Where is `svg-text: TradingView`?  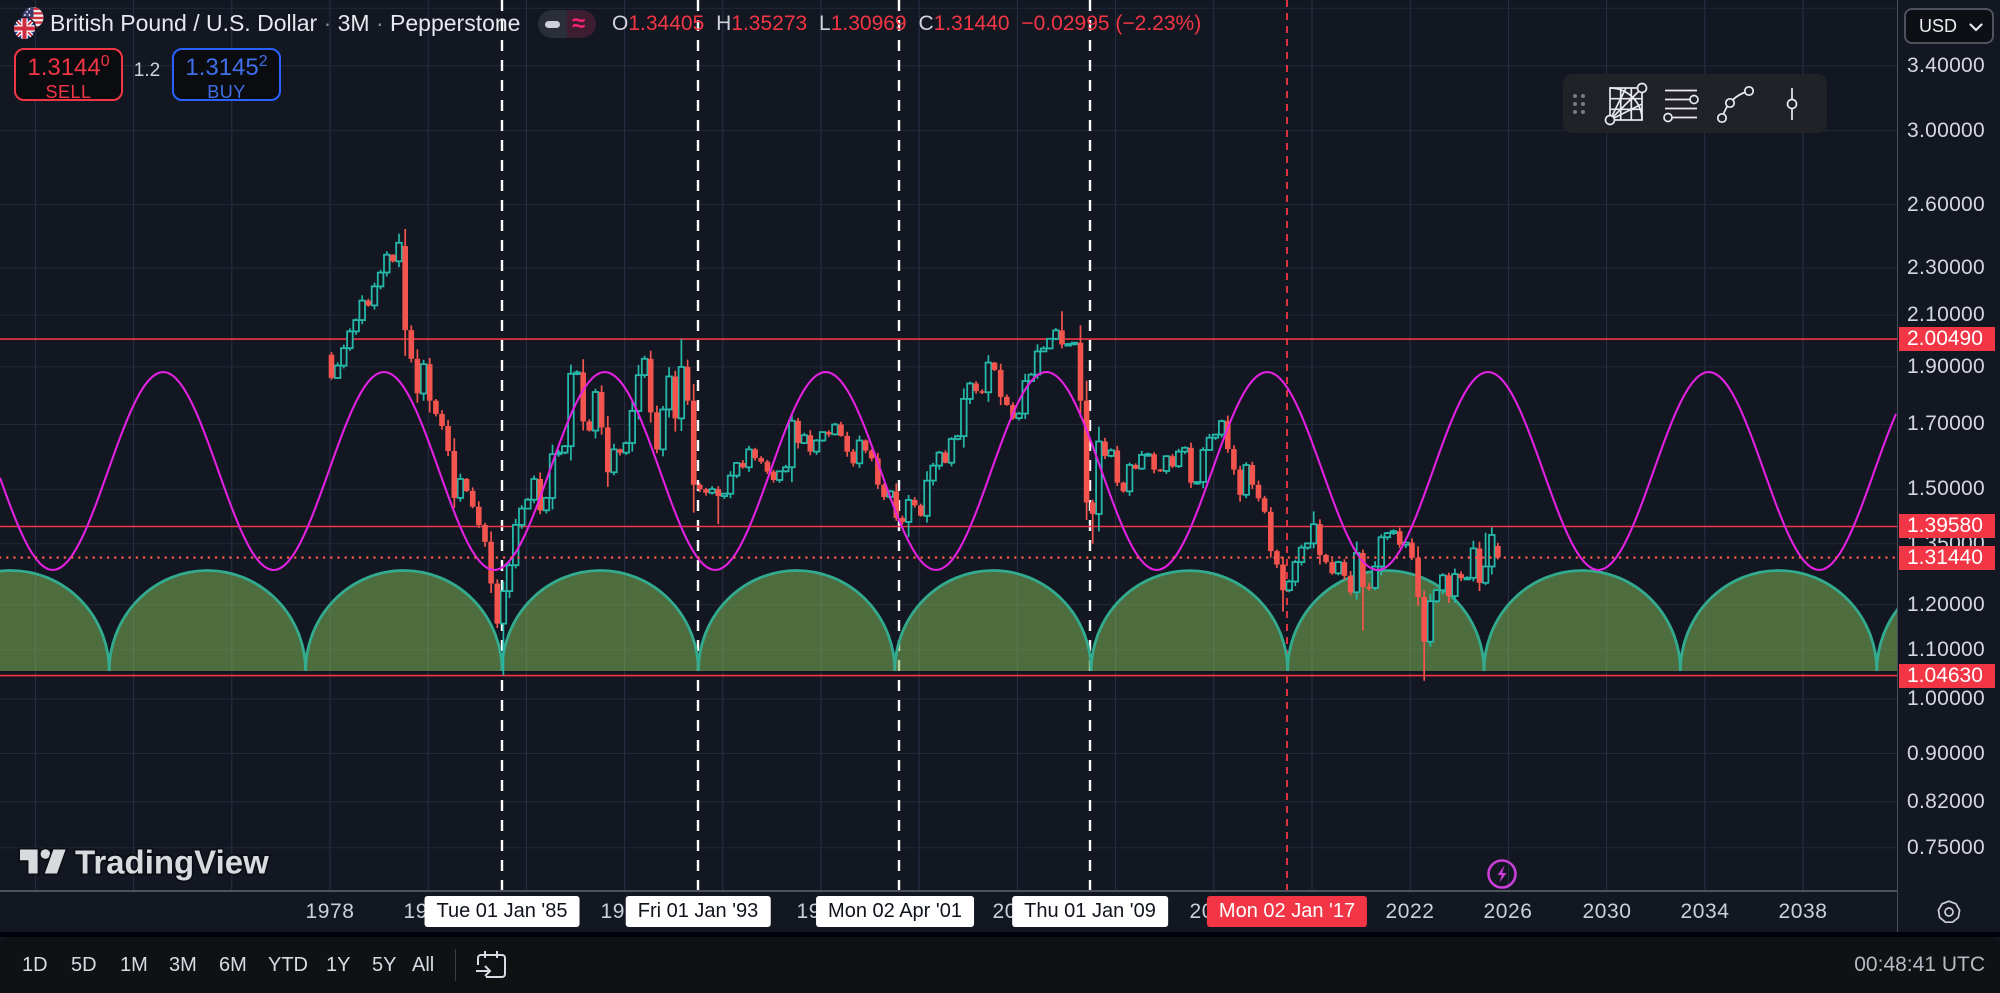 svg-text: TradingView is located at coordinates (172, 862).